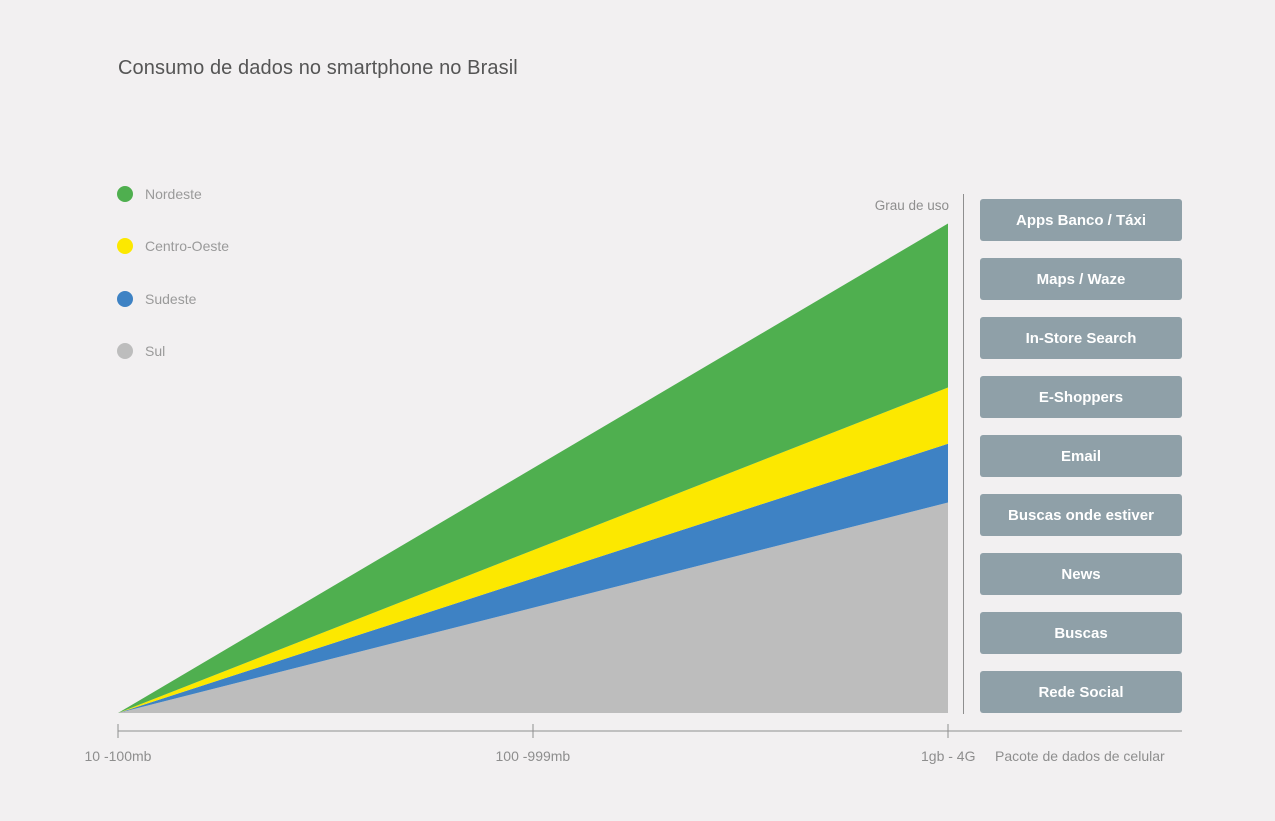 The height and width of the screenshot is (821, 1275). Describe the element at coordinates (318, 68) in the screenshot. I see `chart-title: Consumo de dados no smartphone no Brasil` at that location.